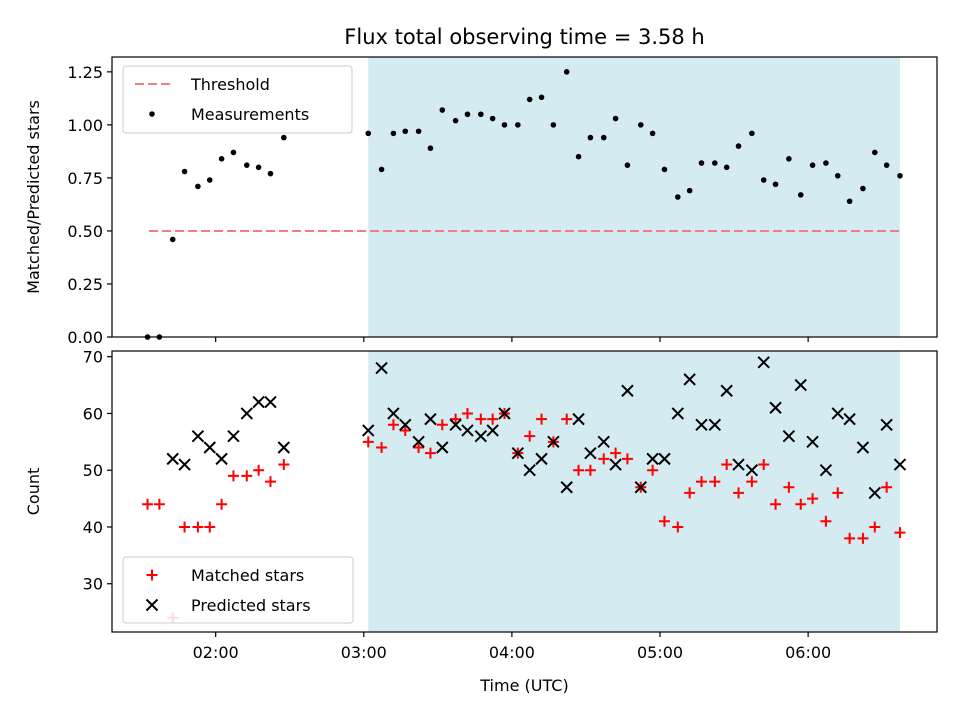 The image size is (960, 720). Describe the element at coordinates (523, 685) in the screenshot. I see `x-axis-label: Time (UTC)` at that location.